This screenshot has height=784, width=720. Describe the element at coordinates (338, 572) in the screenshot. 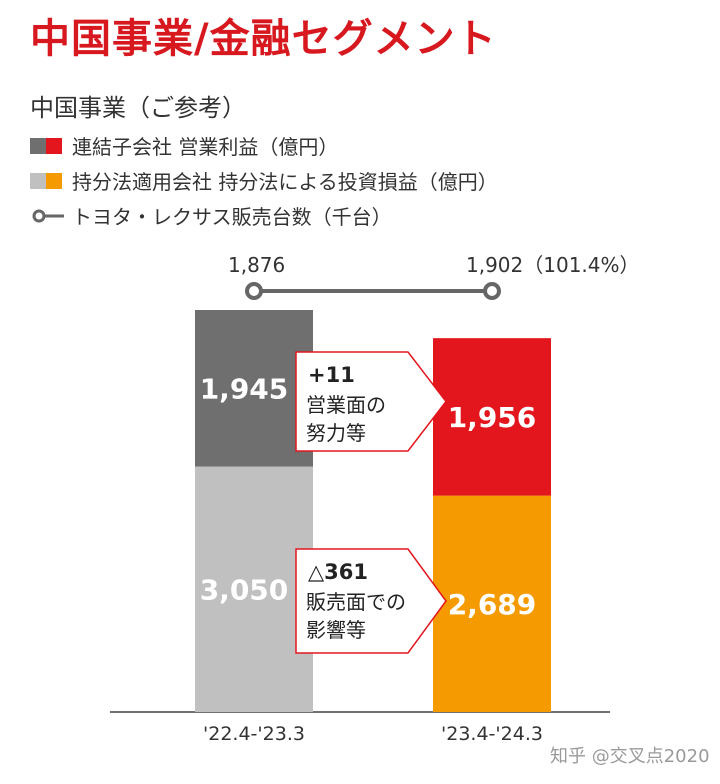

I see `callout-value: △361` at that location.